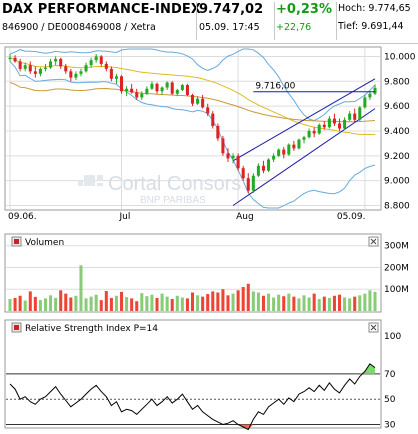 The width and height of the screenshot is (418, 434). Describe the element at coordinates (397, 157) in the screenshot. I see `price-tick-label: 9.200` at that location.